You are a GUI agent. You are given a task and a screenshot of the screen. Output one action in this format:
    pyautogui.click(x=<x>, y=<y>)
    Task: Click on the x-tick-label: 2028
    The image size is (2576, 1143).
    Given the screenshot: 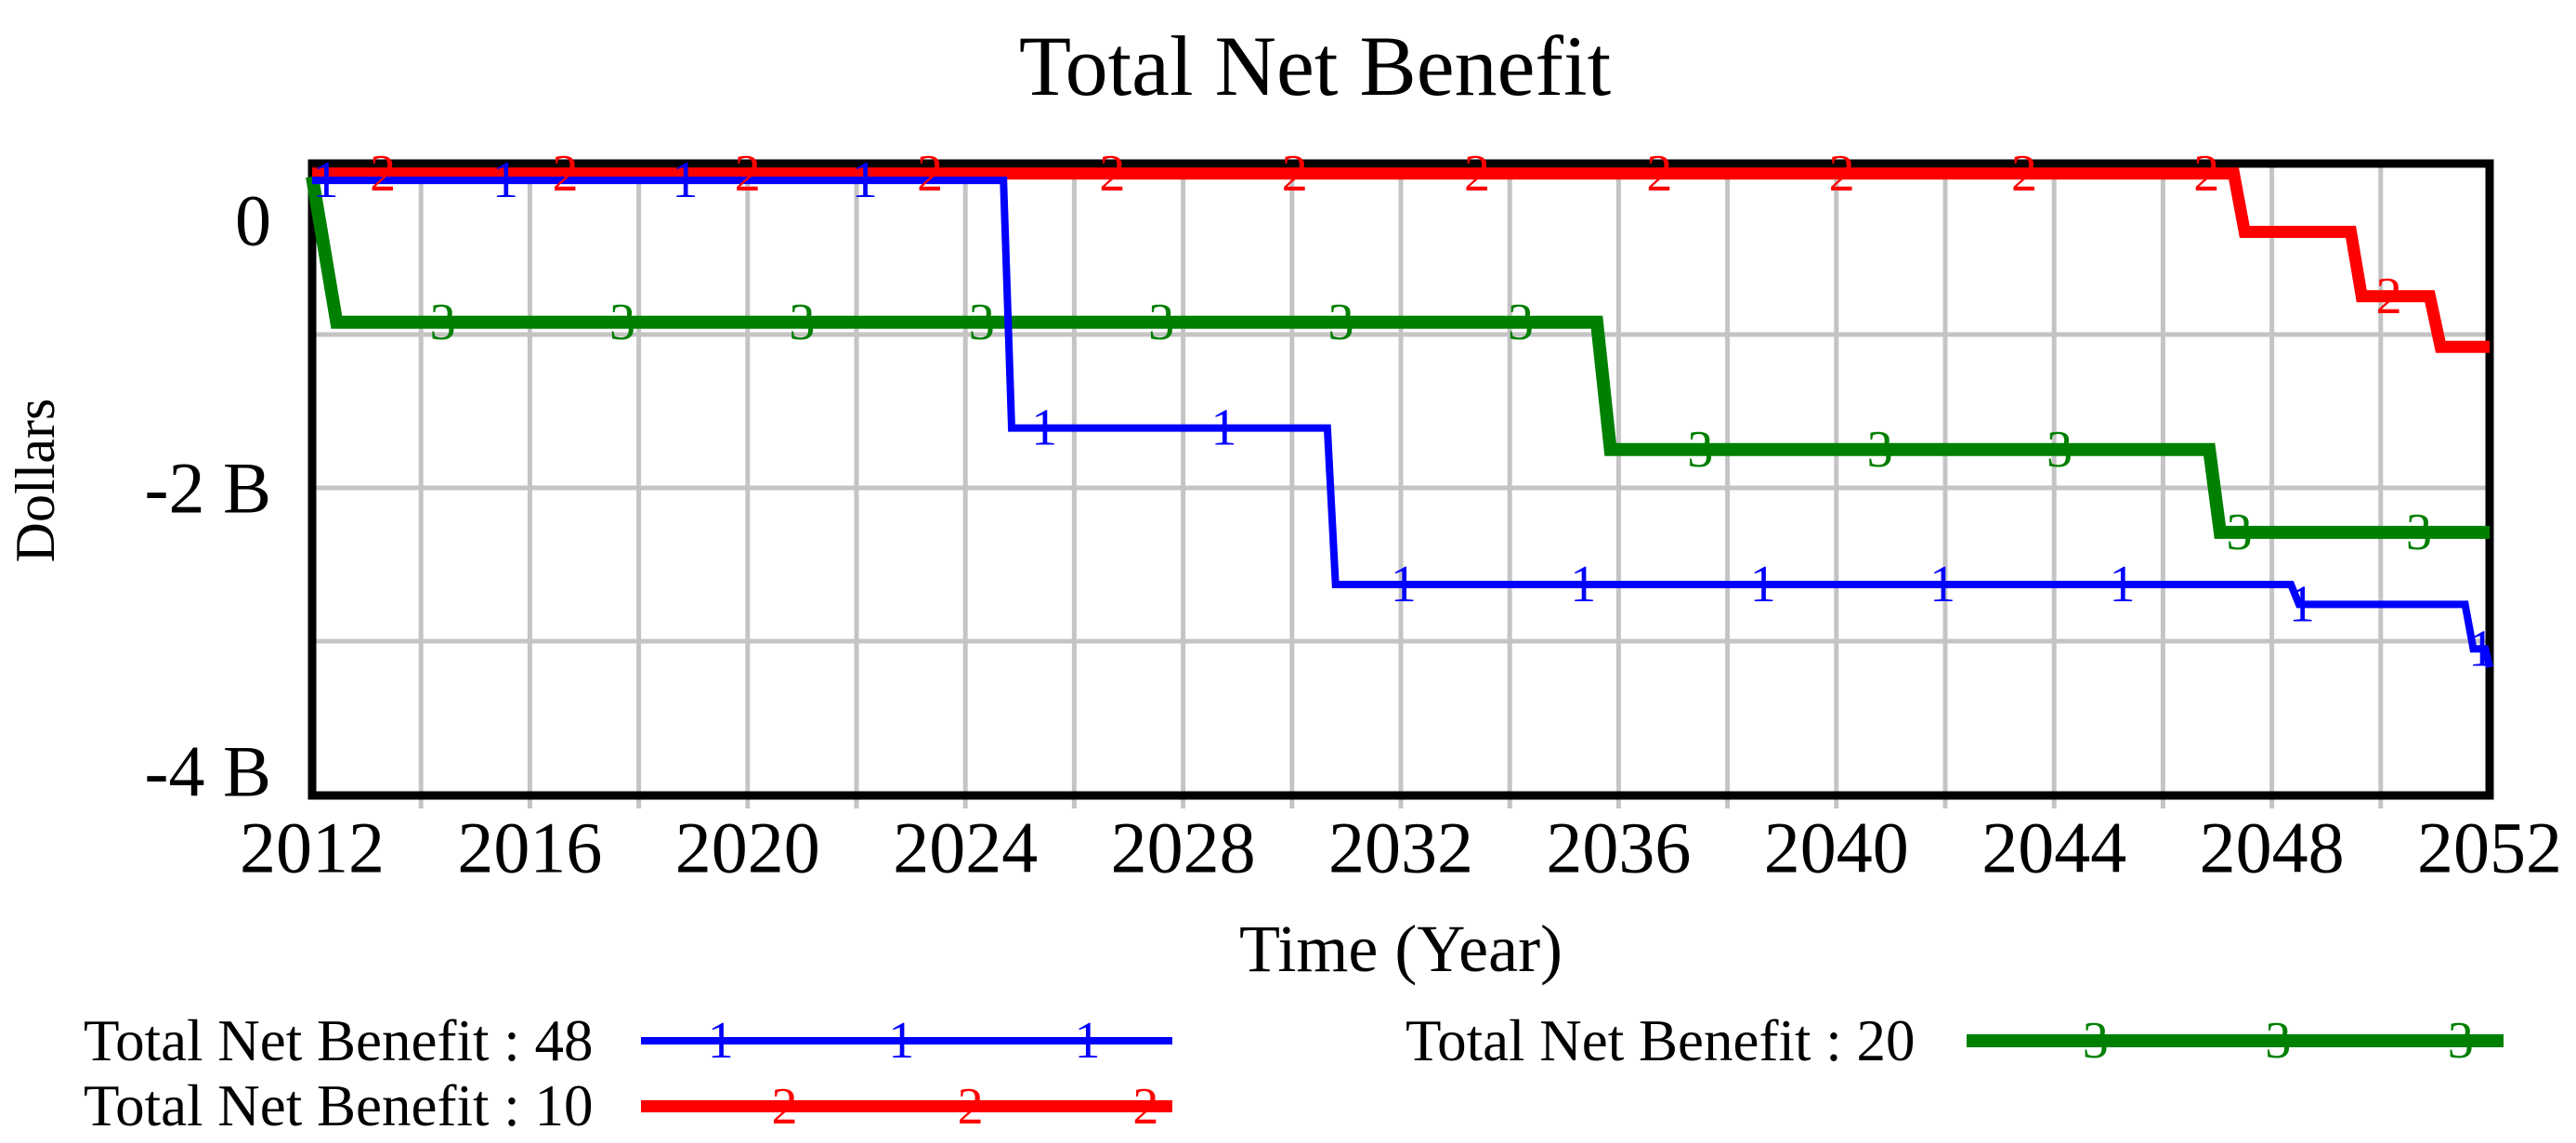 What is the action you would take?
    pyautogui.click(x=1183, y=848)
    